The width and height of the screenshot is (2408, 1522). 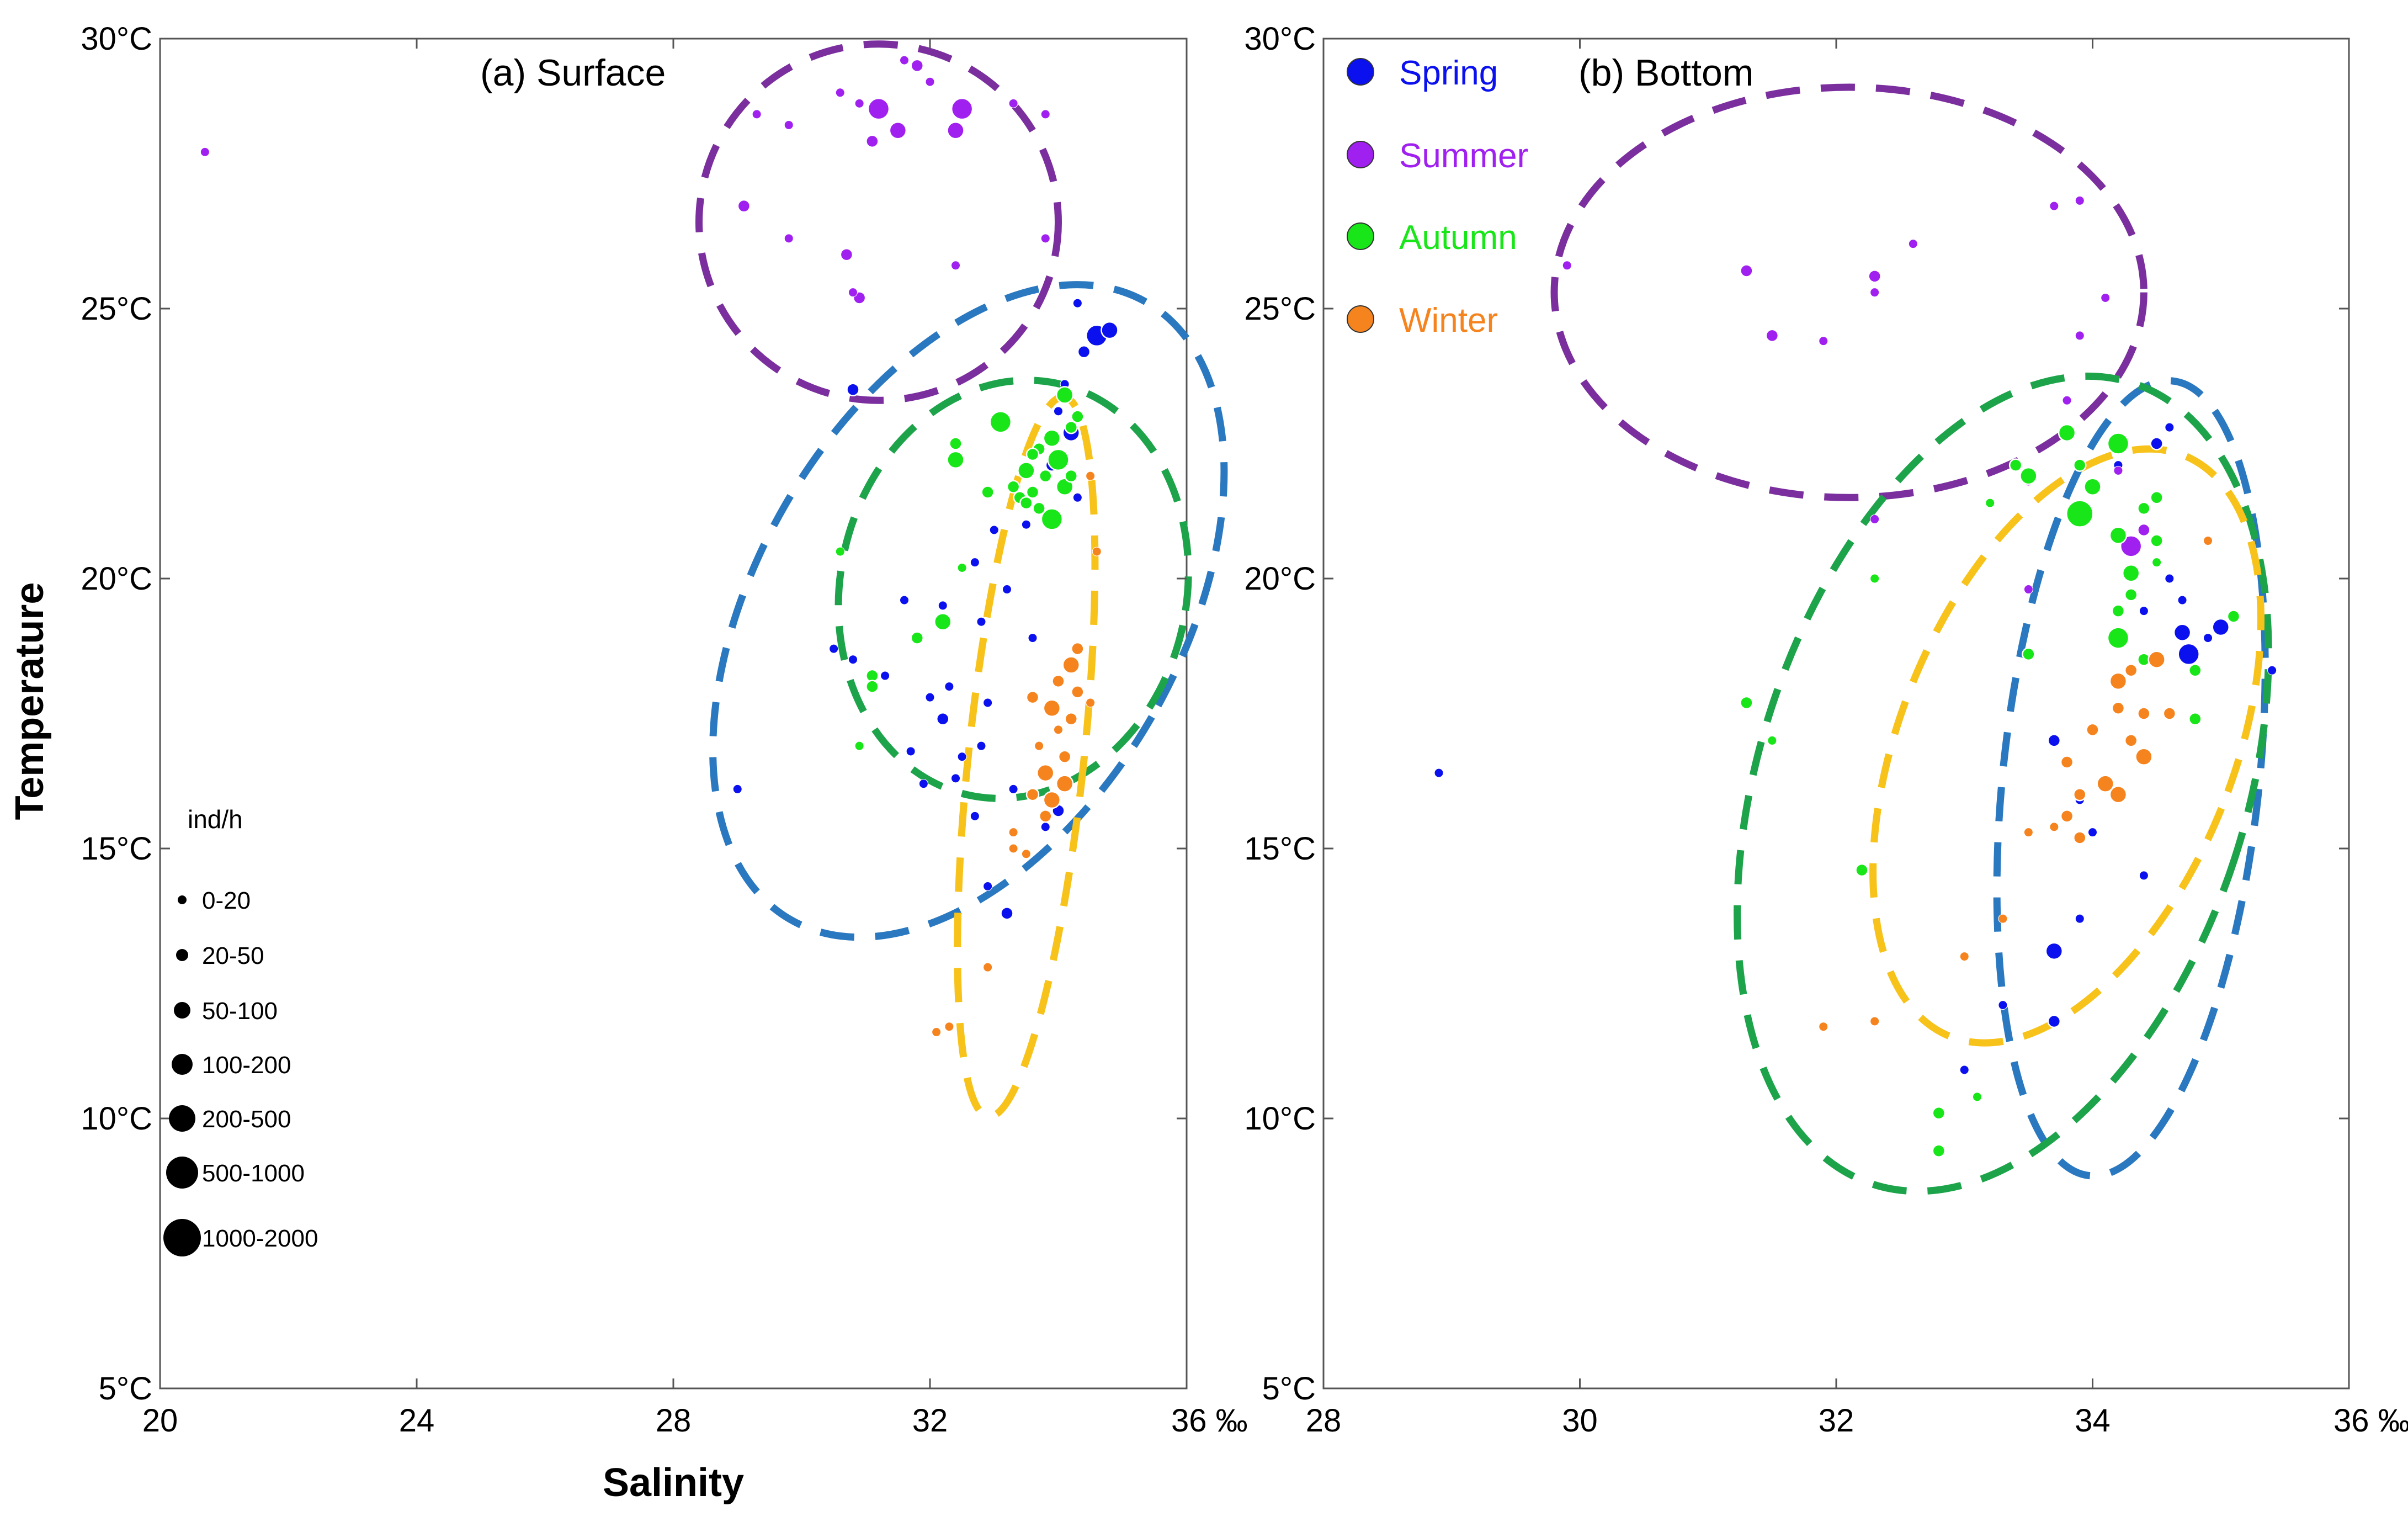 What do you see at coordinates (160, 1421) in the screenshot?
I see `x-tick-label-surface: 20` at bounding box center [160, 1421].